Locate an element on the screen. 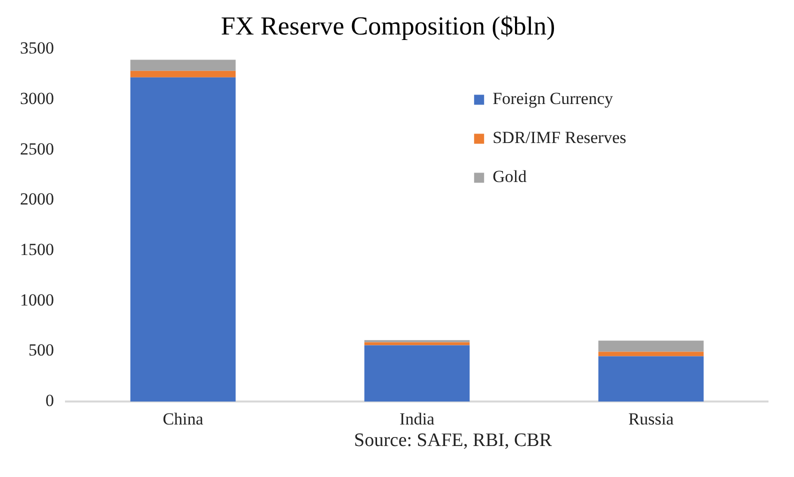  y-tick-label: 2000 is located at coordinates (37, 199).